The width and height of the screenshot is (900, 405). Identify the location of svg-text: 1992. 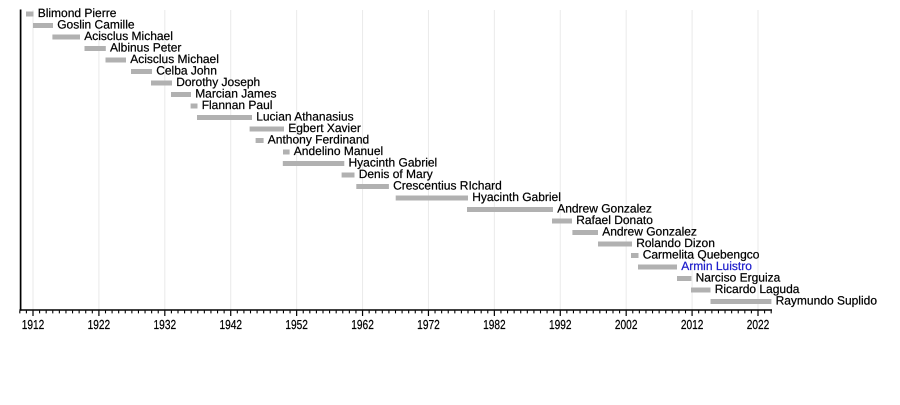
(560, 324).